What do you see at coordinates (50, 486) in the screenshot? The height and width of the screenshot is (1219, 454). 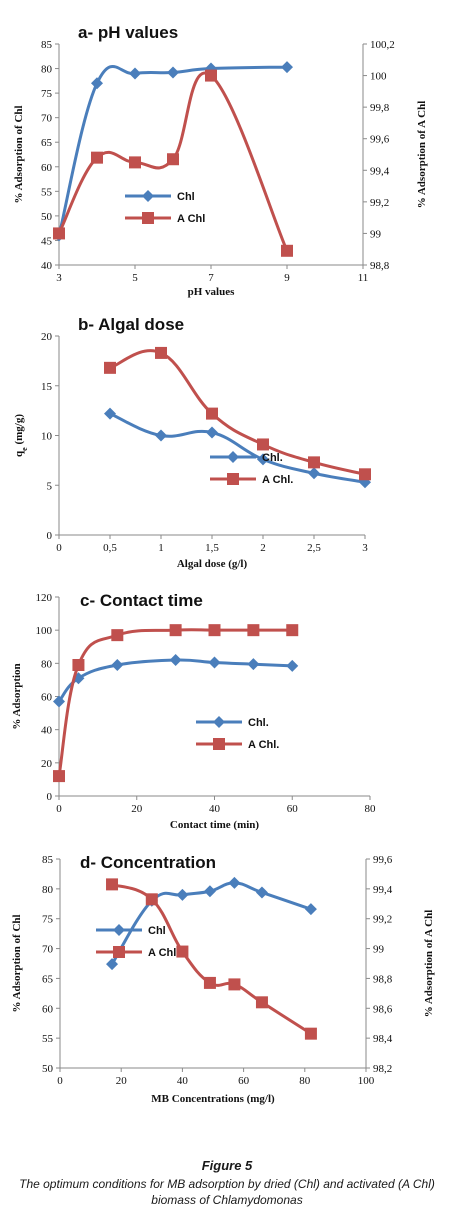 I see `y-tick-label: 5` at bounding box center [50, 486].